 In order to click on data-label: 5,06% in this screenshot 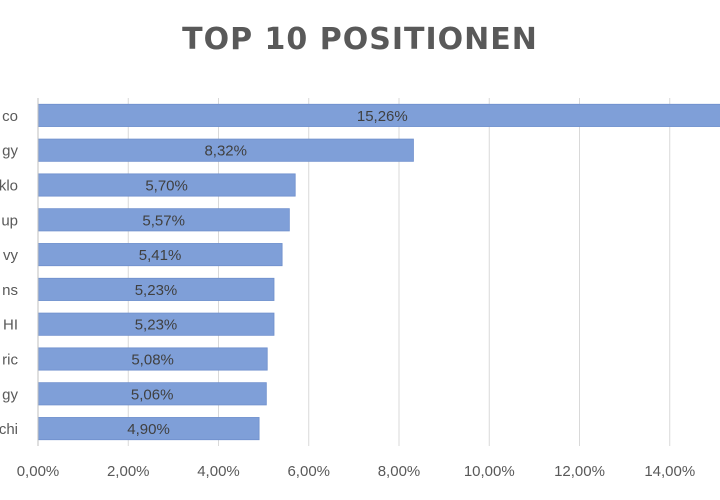, I will do `click(152, 394)`.